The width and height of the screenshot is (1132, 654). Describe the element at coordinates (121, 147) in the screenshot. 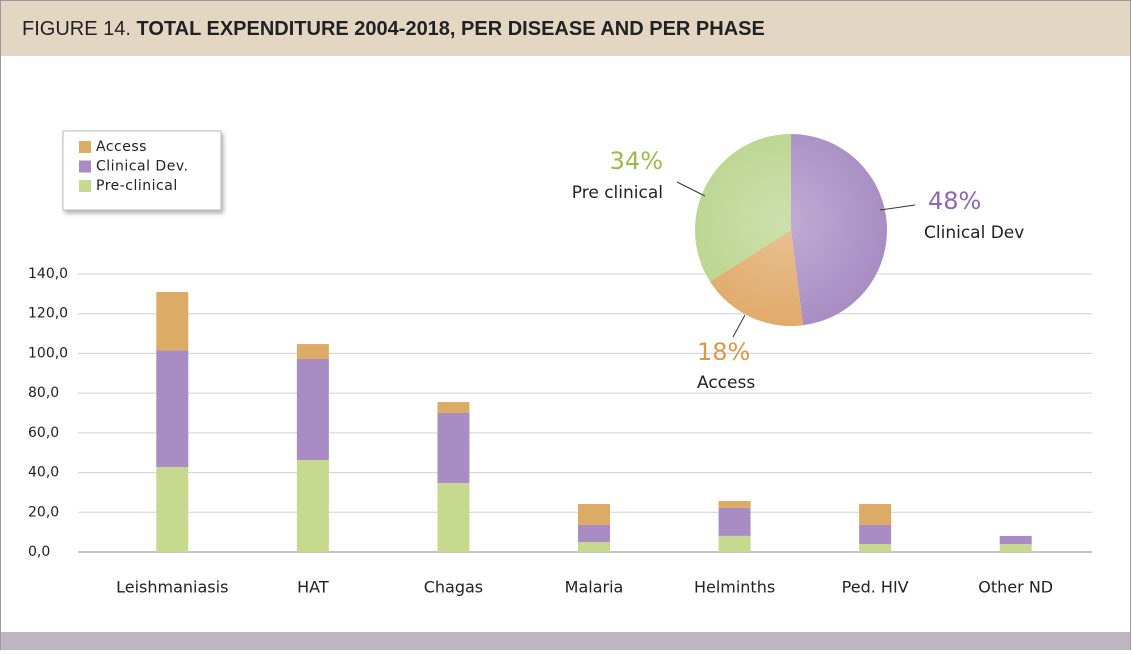

I see `legend-label: Access` at that location.